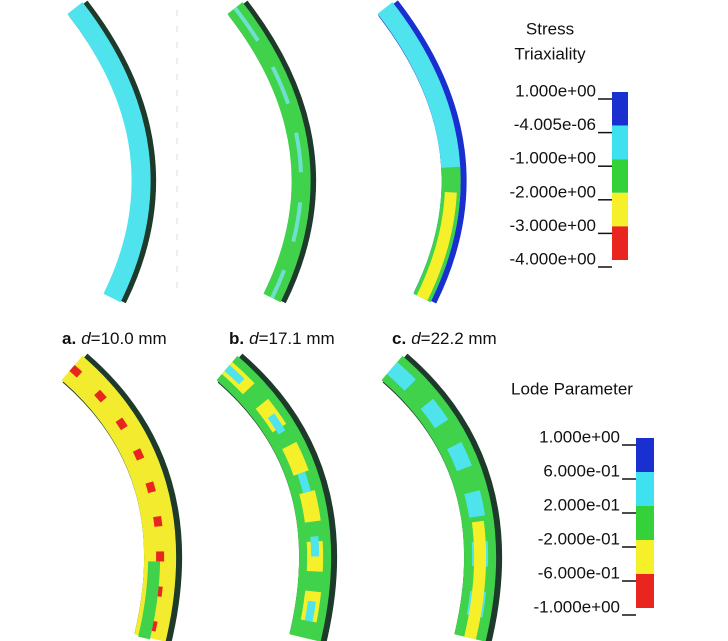 This screenshot has width=728, height=641. I want to click on caption: b. d=17.1 mm, so click(282, 338).